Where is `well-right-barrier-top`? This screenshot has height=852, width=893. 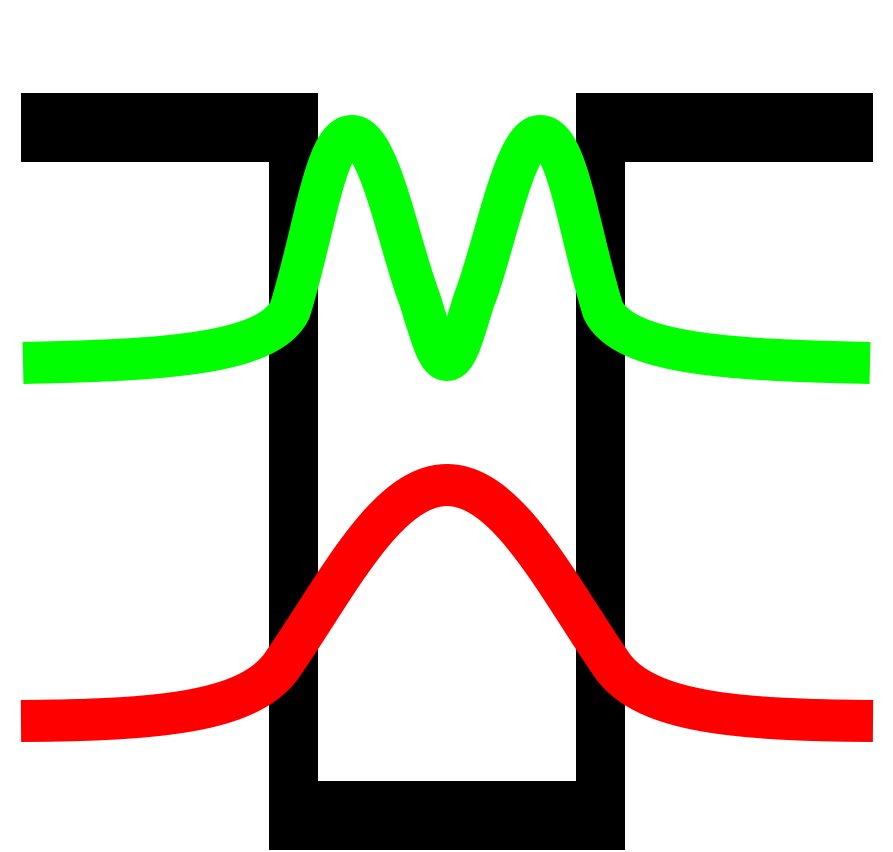
well-right-barrier-top is located at coordinates (724, 127).